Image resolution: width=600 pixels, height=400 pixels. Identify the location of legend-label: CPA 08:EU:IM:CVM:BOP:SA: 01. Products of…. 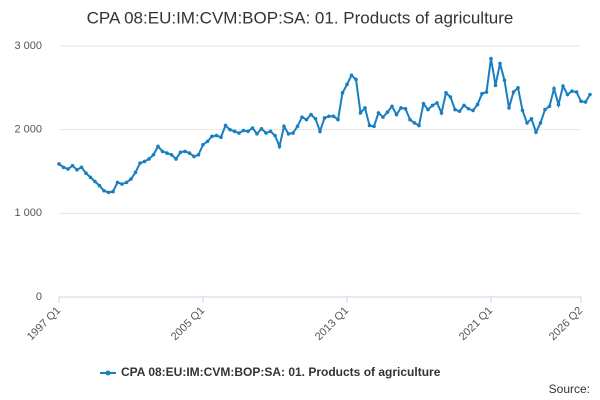
(281, 372).